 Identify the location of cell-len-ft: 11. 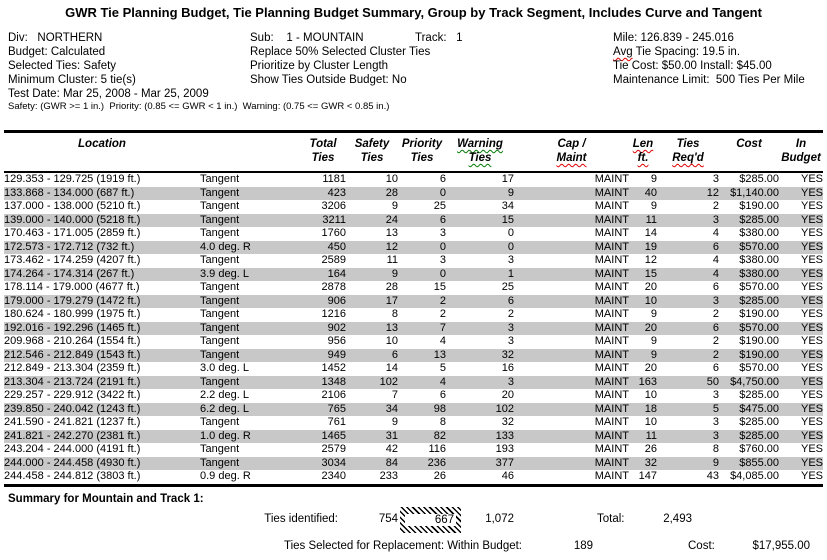
(651, 435).